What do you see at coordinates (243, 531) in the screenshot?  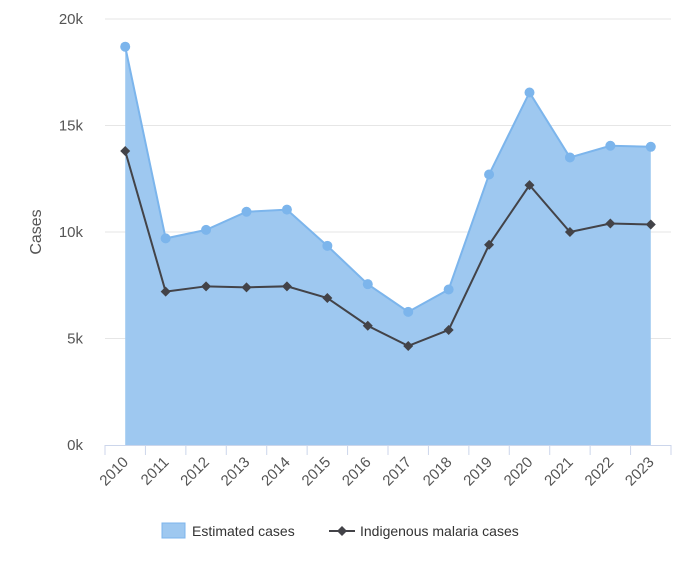 I see `legend-label-estimated-cases: Estimated cases` at bounding box center [243, 531].